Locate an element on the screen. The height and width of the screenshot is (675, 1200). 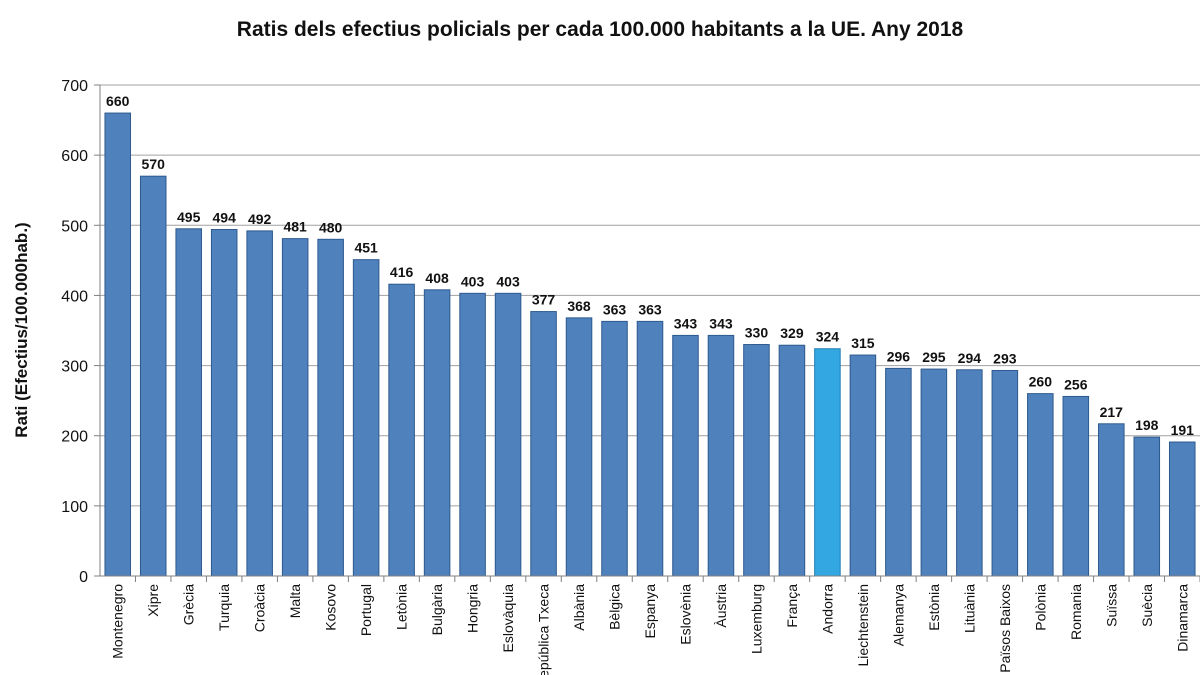
category-label: Espanya is located at coordinates (650, 611).